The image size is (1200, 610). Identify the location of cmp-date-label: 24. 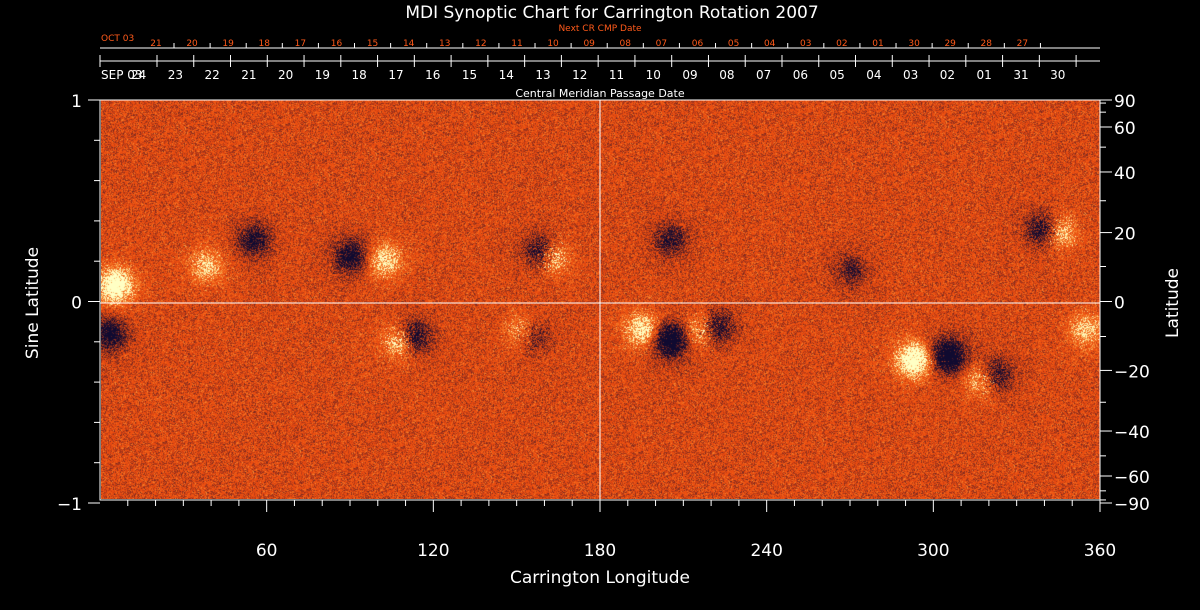
(138, 75).